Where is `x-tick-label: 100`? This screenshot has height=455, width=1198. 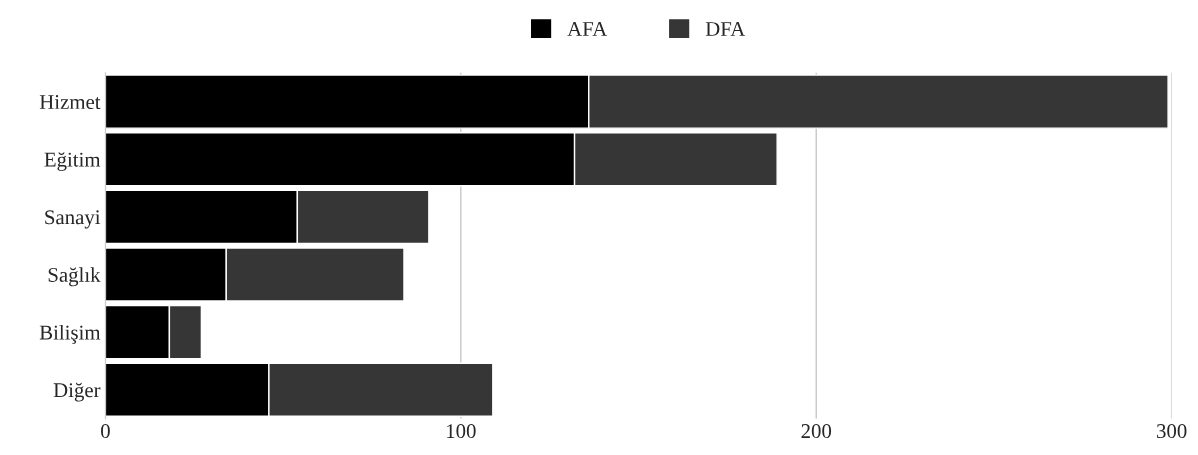 x-tick-label: 100 is located at coordinates (461, 431).